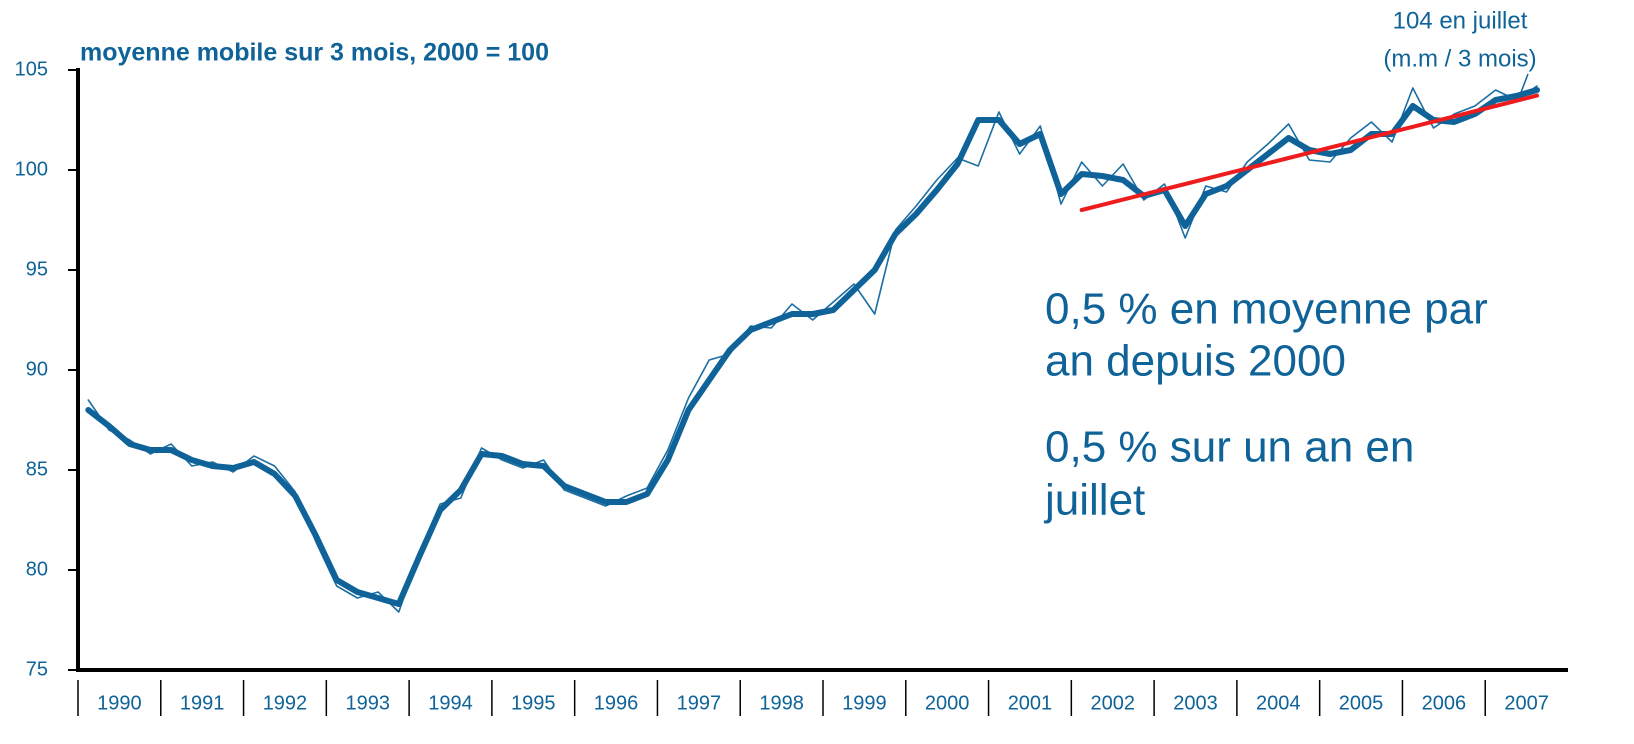 The height and width of the screenshot is (744, 1634). I want to click on x-tick-label: 2003, so click(1195, 703).